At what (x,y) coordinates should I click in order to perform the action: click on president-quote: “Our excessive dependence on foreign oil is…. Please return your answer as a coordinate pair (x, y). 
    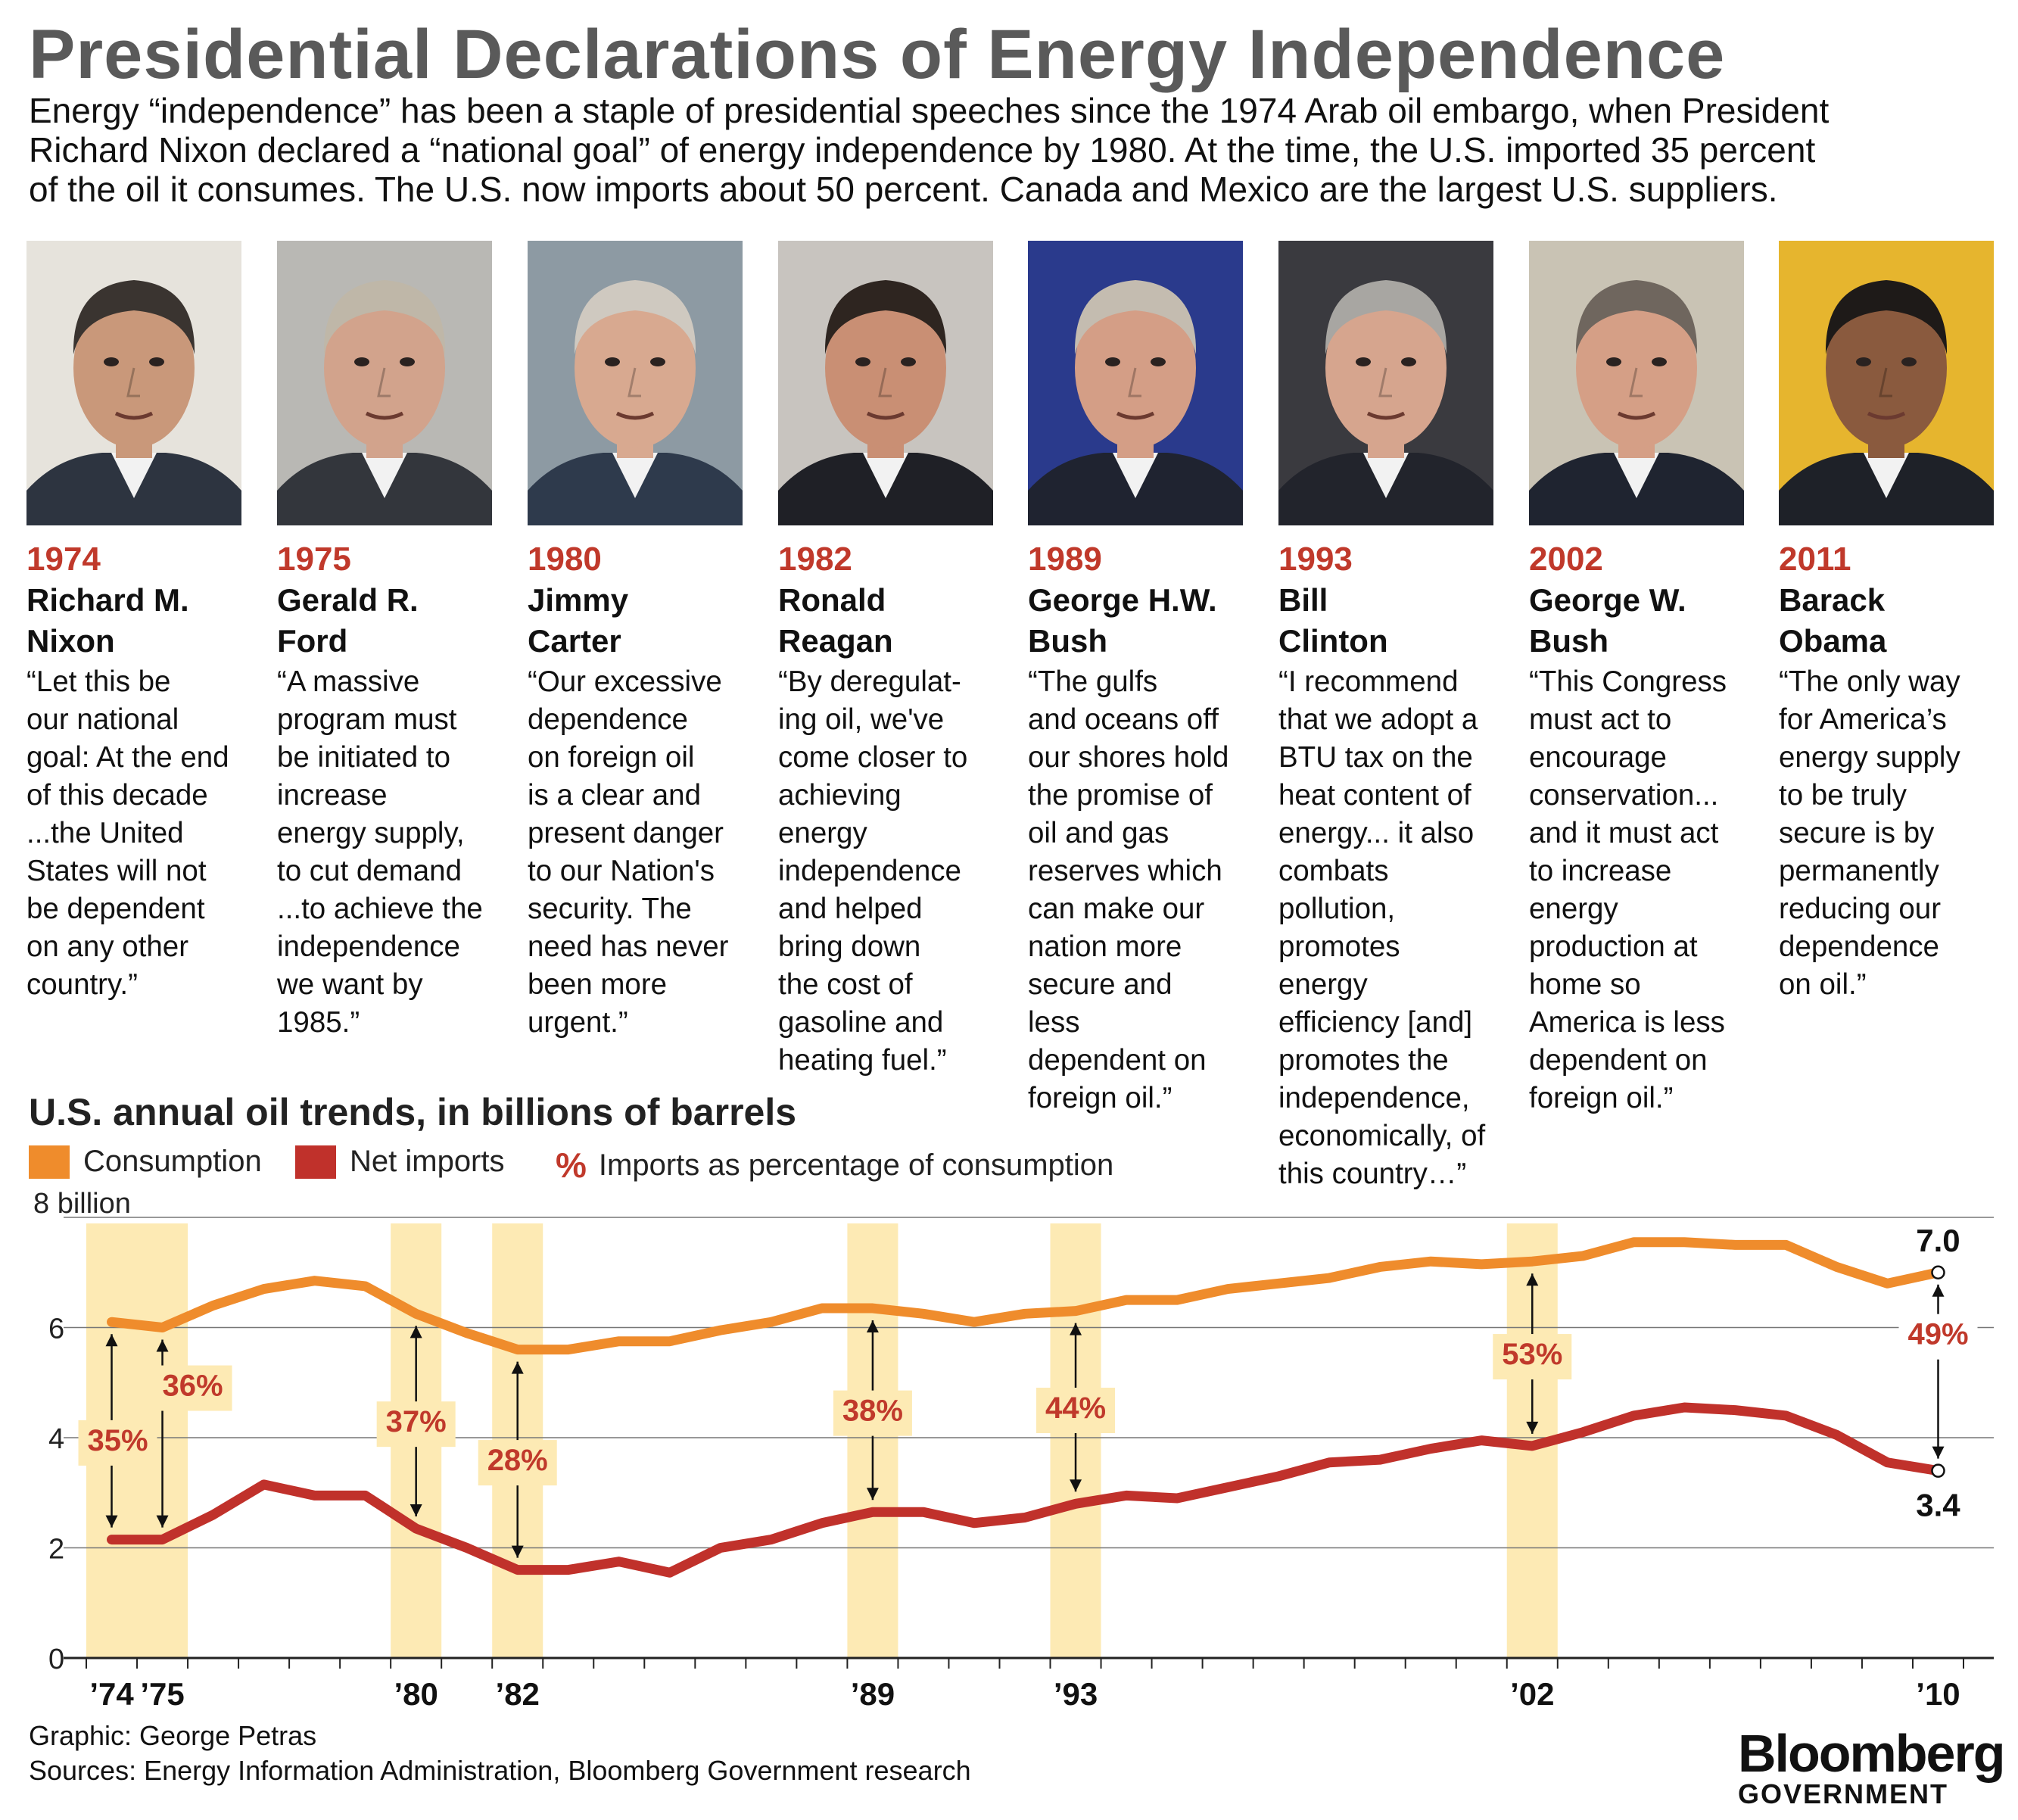
    Looking at the image, I should click on (641, 852).